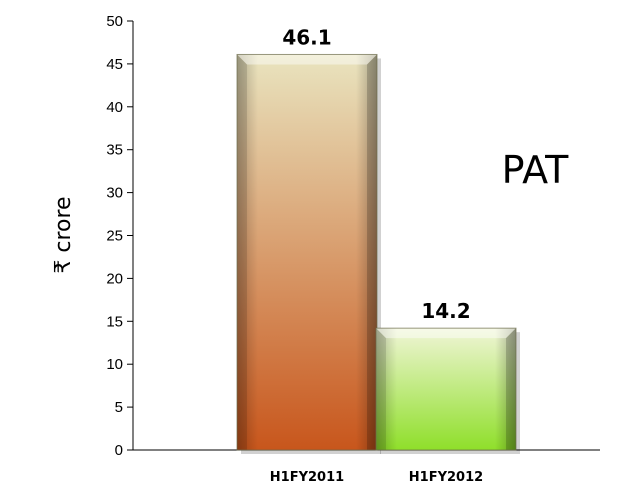 Image resolution: width=621 pixels, height=488 pixels. I want to click on y-axis: 0 5 10 15 20 25 30 35 40 45 50, so click(120, 236).